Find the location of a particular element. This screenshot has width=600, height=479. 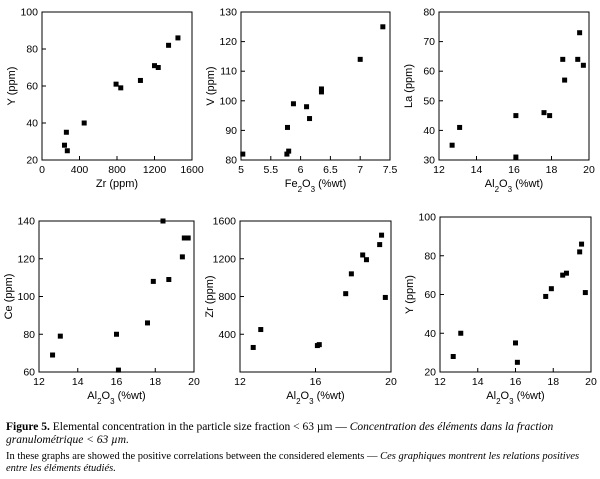

x-tick-label: 6 is located at coordinates (301, 170).